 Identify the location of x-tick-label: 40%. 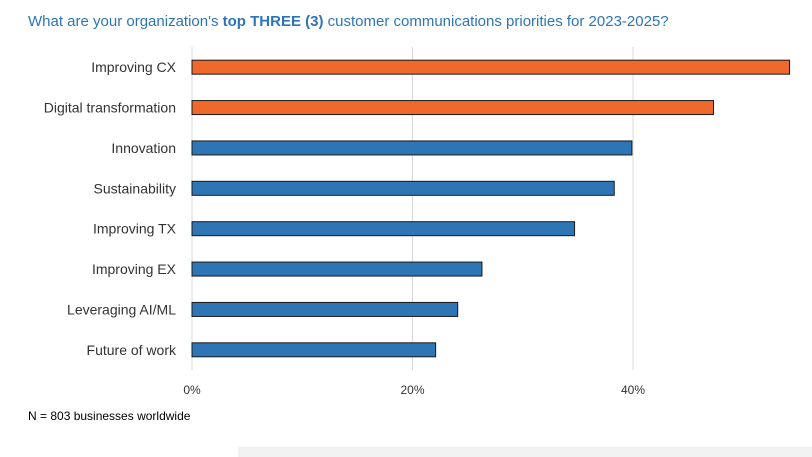
(633, 390).